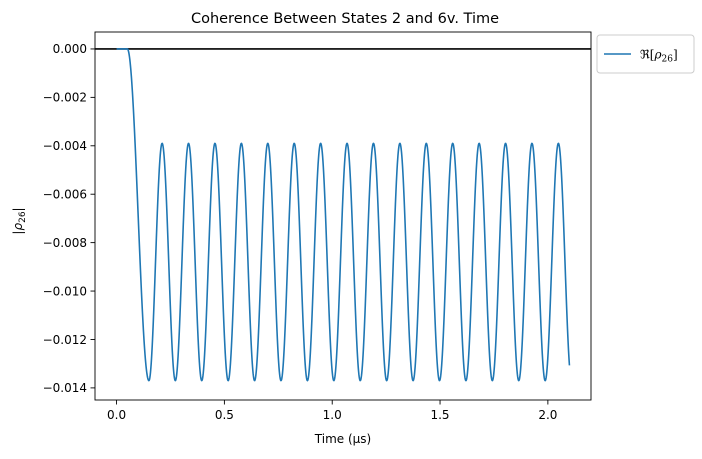 This screenshot has height=459, width=702. What do you see at coordinates (65, 195) in the screenshot?
I see `y-tick-label: −0.006` at bounding box center [65, 195].